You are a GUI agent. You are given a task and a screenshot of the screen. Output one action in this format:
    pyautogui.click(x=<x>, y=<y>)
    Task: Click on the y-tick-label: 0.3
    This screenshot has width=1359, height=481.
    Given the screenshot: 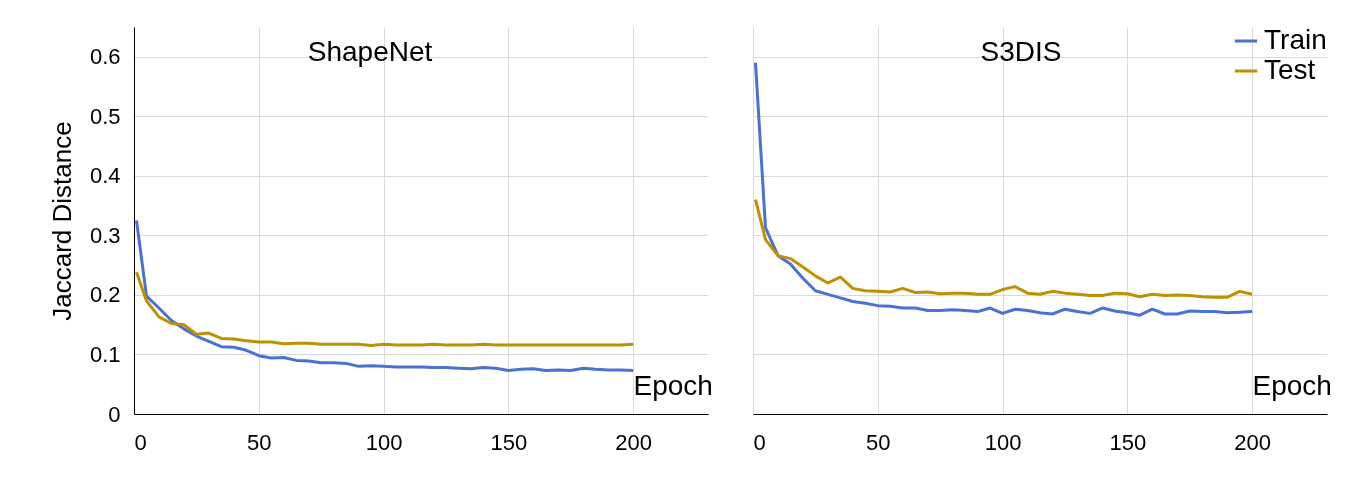 What is the action you would take?
    pyautogui.click(x=105, y=235)
    